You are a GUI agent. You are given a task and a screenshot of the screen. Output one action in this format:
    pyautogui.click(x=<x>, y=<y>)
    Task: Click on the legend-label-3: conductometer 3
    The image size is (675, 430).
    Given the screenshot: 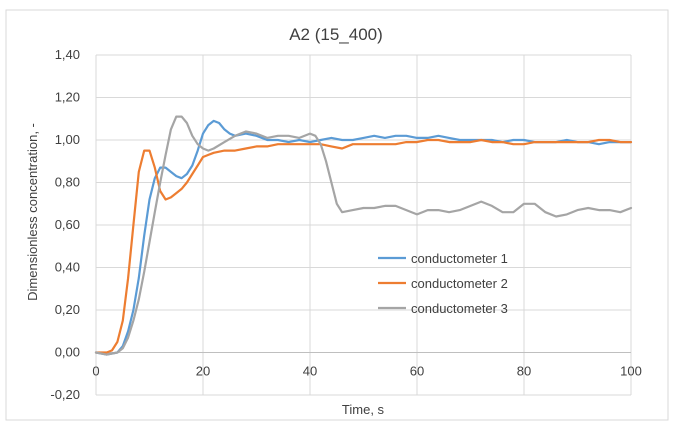 What is the action you would take?
    pyautogui.click(x=459, y=308)
    